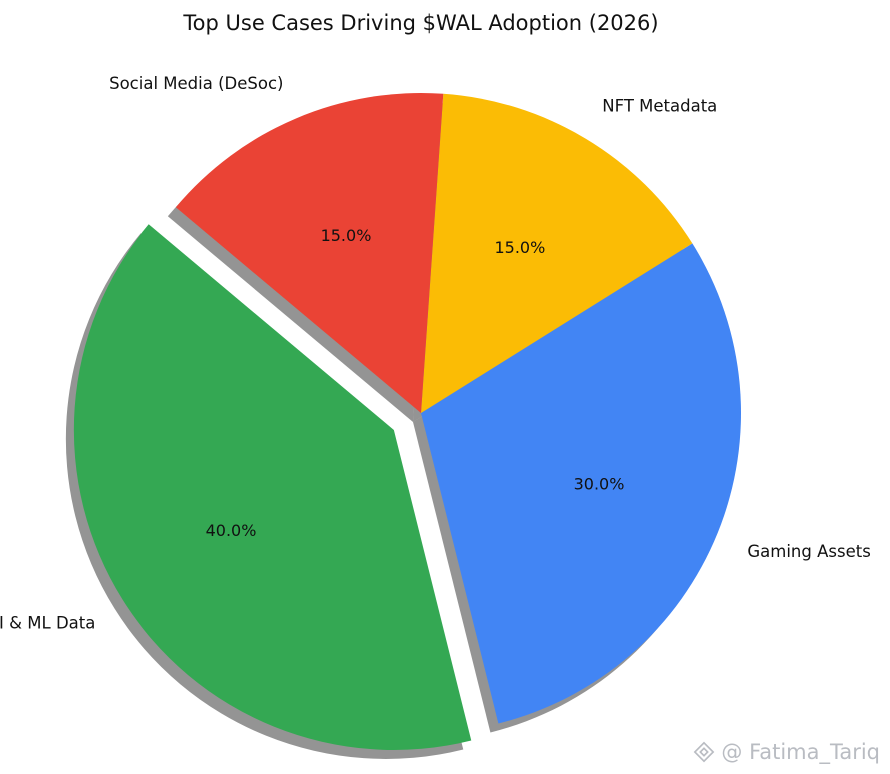 The width and height of the screenshot is (890, 774). Describe the element at coordinates (659, 105) in the screenshot. I see `label-nft-metadata: NFT Metadata` at that location.